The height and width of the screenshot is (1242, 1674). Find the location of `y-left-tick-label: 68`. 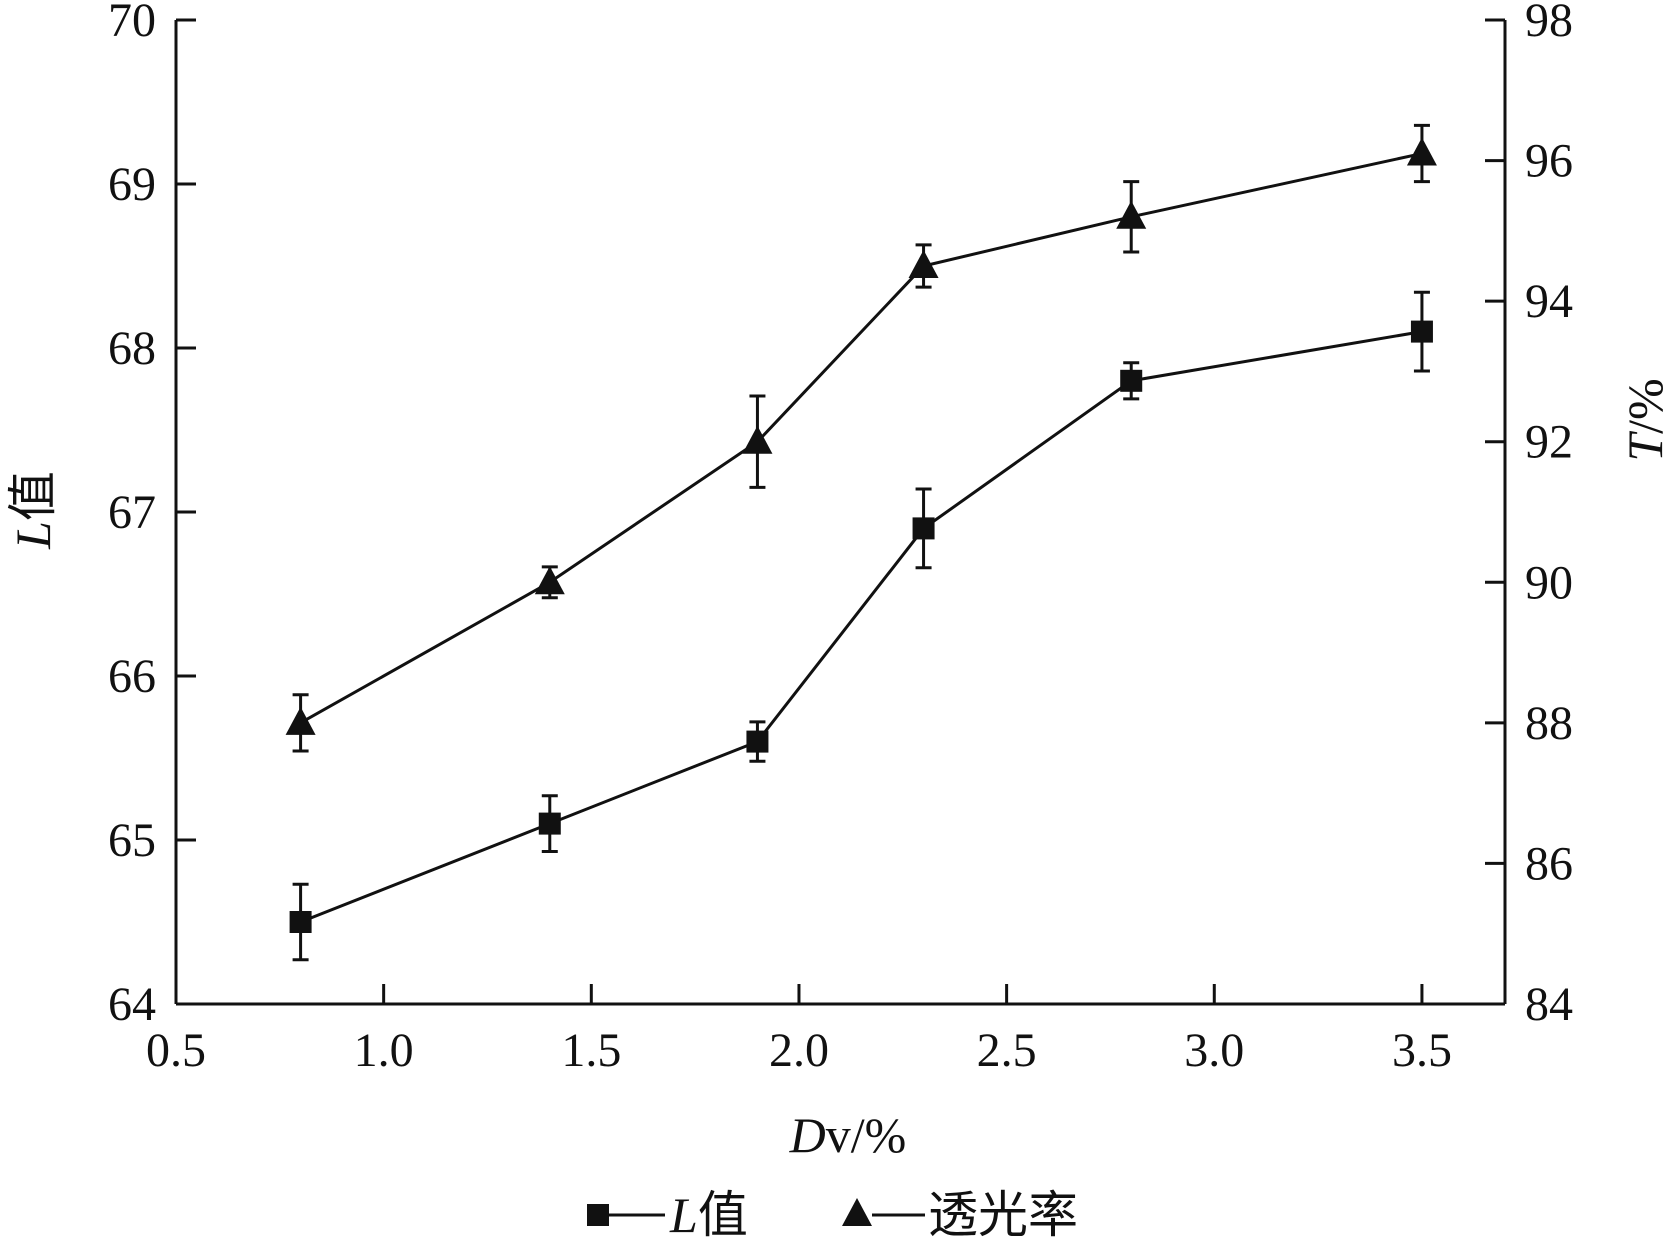

y-left-tick-label: 68 is located at coordinates (132, 348).